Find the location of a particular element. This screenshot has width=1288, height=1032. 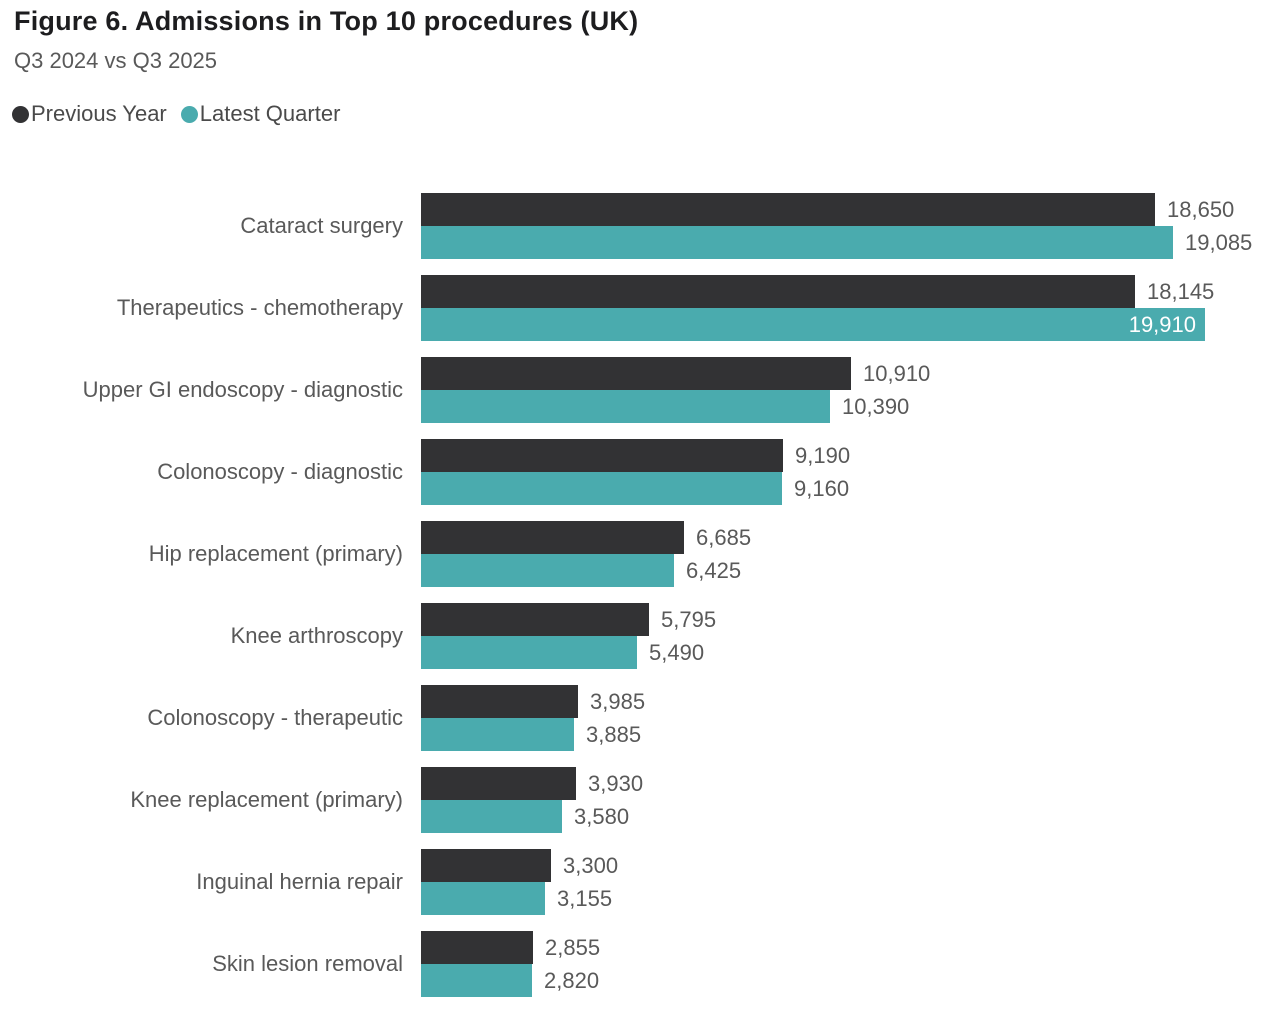

category-bars: 5,795 5,490 is located at coordinates (854, 636).